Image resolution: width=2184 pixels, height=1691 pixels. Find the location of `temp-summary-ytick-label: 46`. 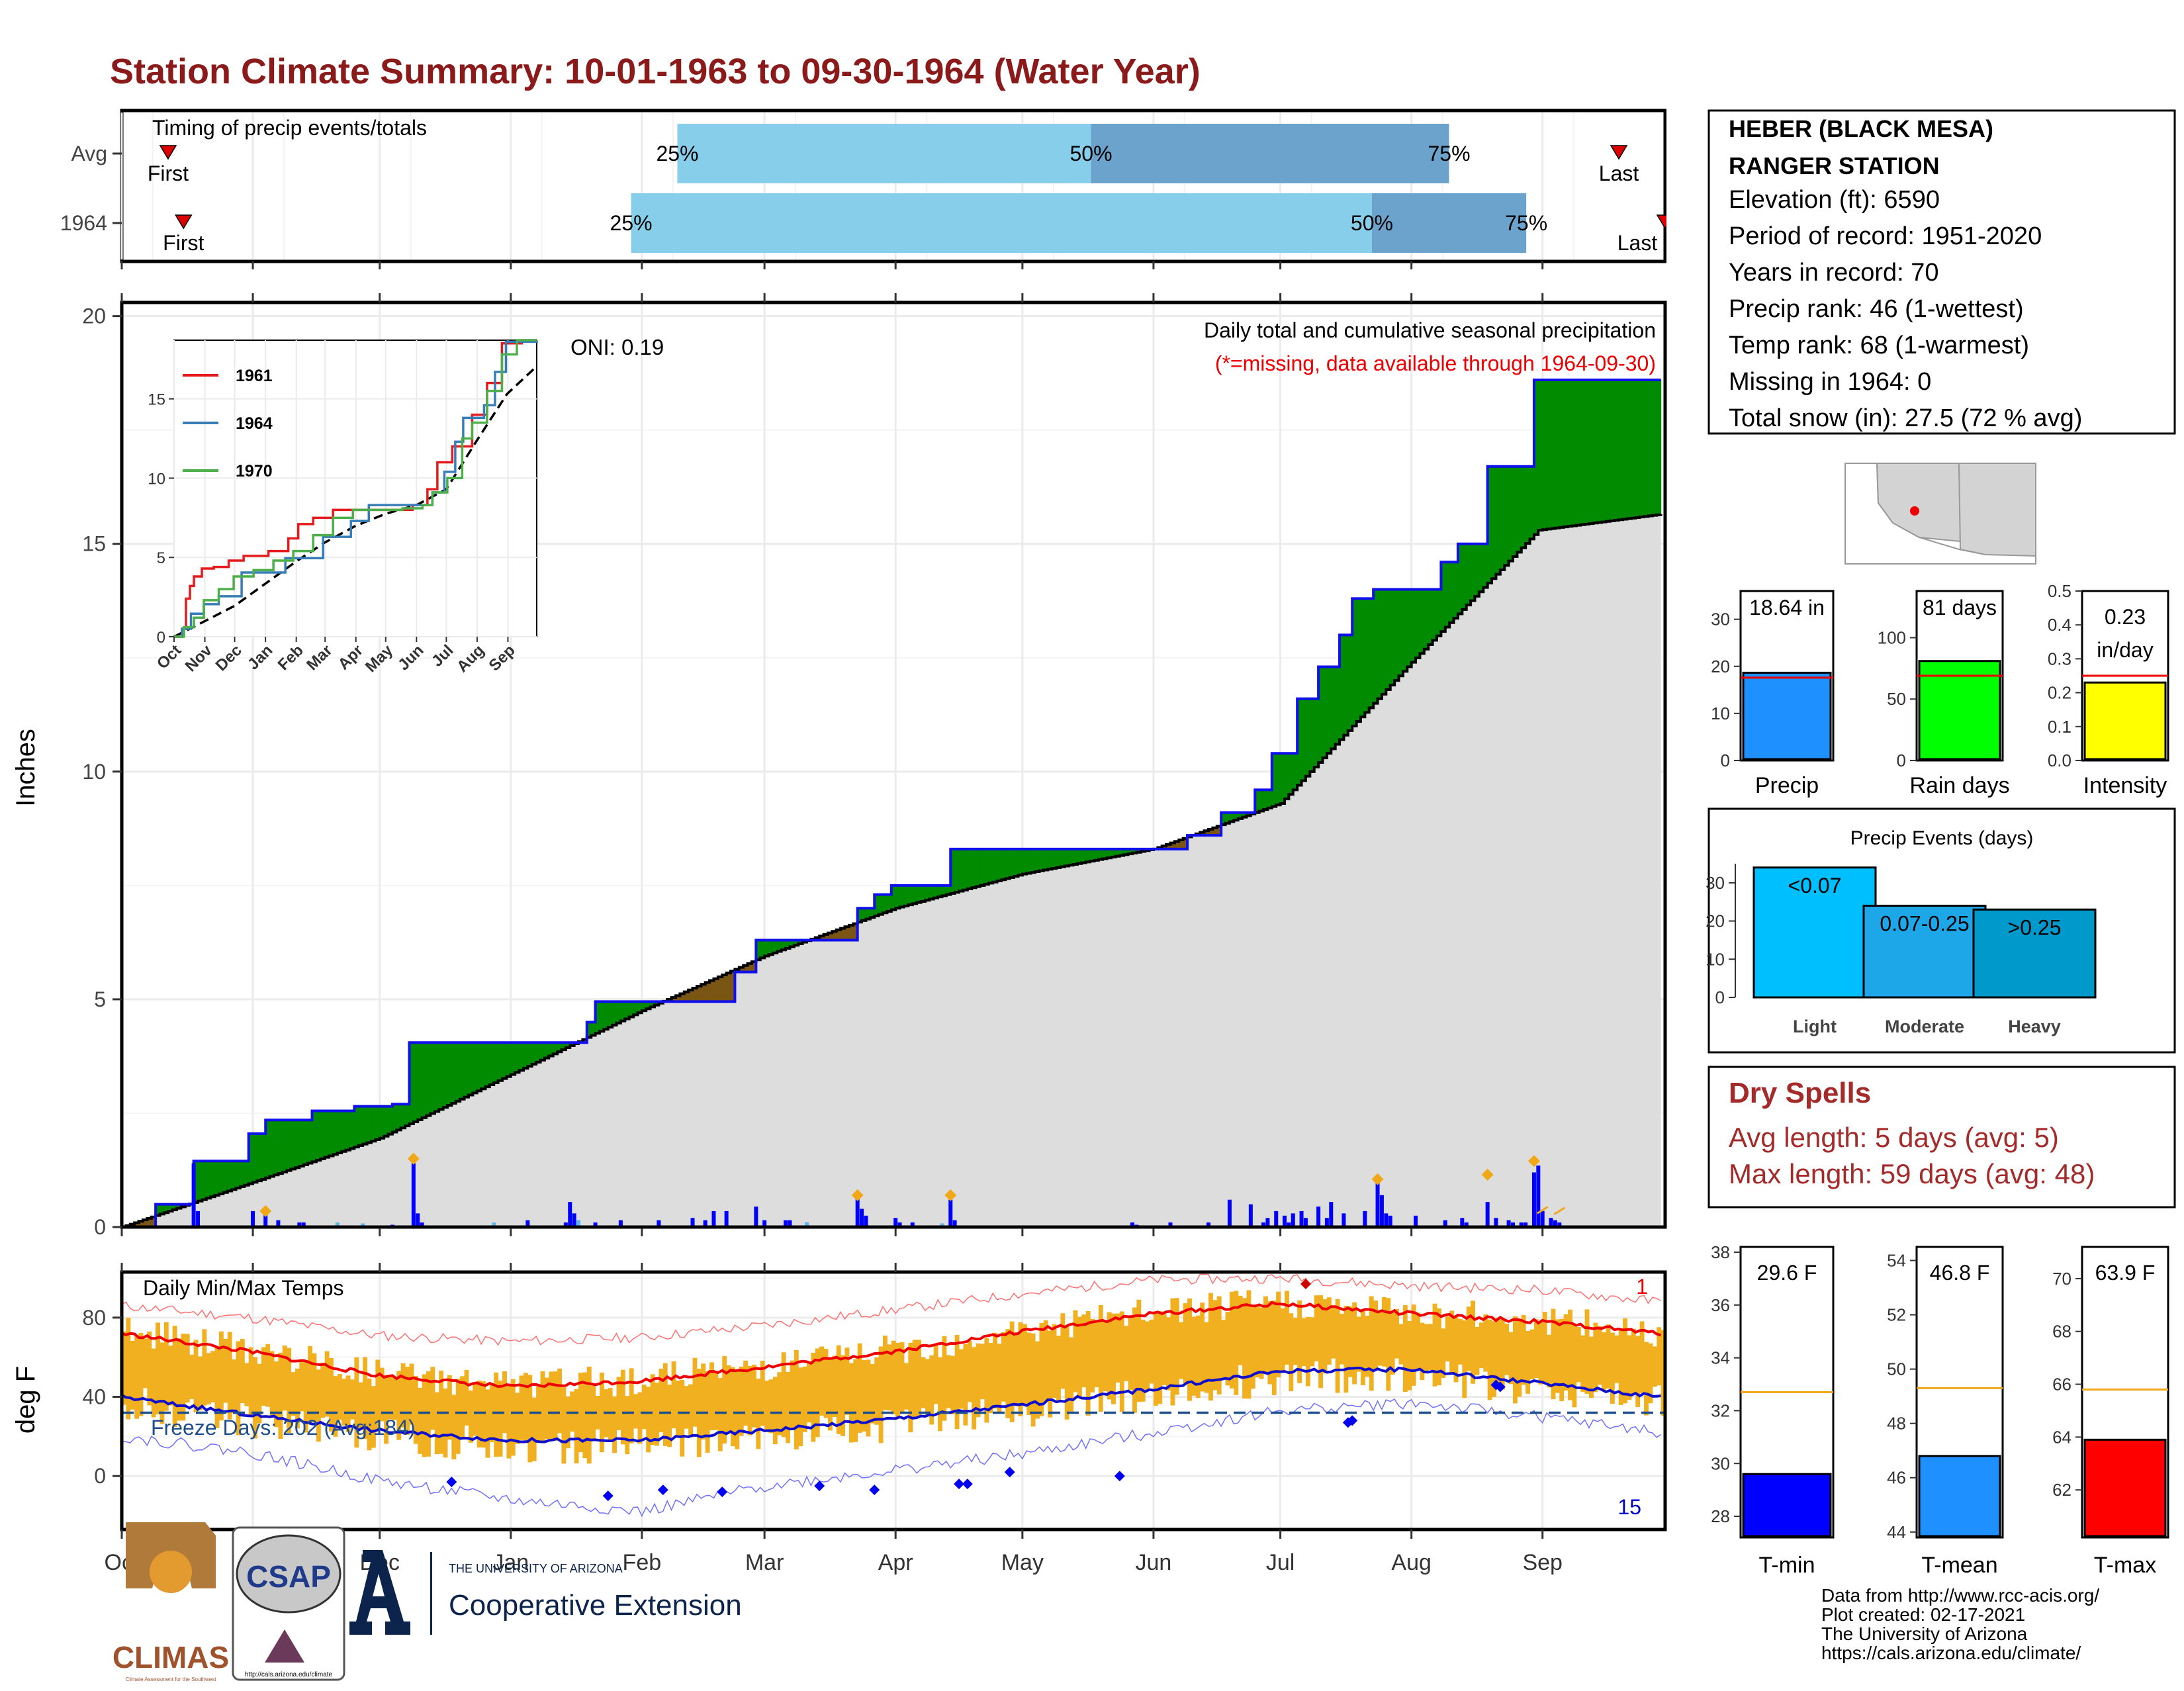

temp-summary-ytick-label: 46 is located at coordinates (1897, 1478).